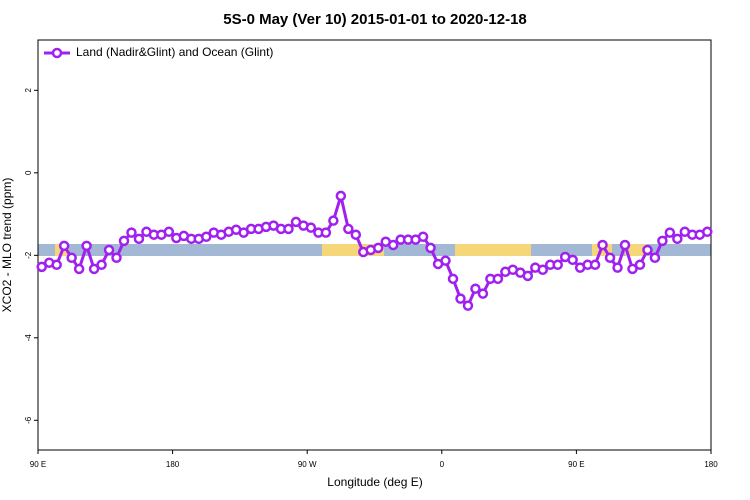 Image resolution: width=750 pixels, height=500 pixels. What do you see at coordinates (28, 255) in the screenshot?
I see `y-tick-label: -2` at bounding box center [28, 255].